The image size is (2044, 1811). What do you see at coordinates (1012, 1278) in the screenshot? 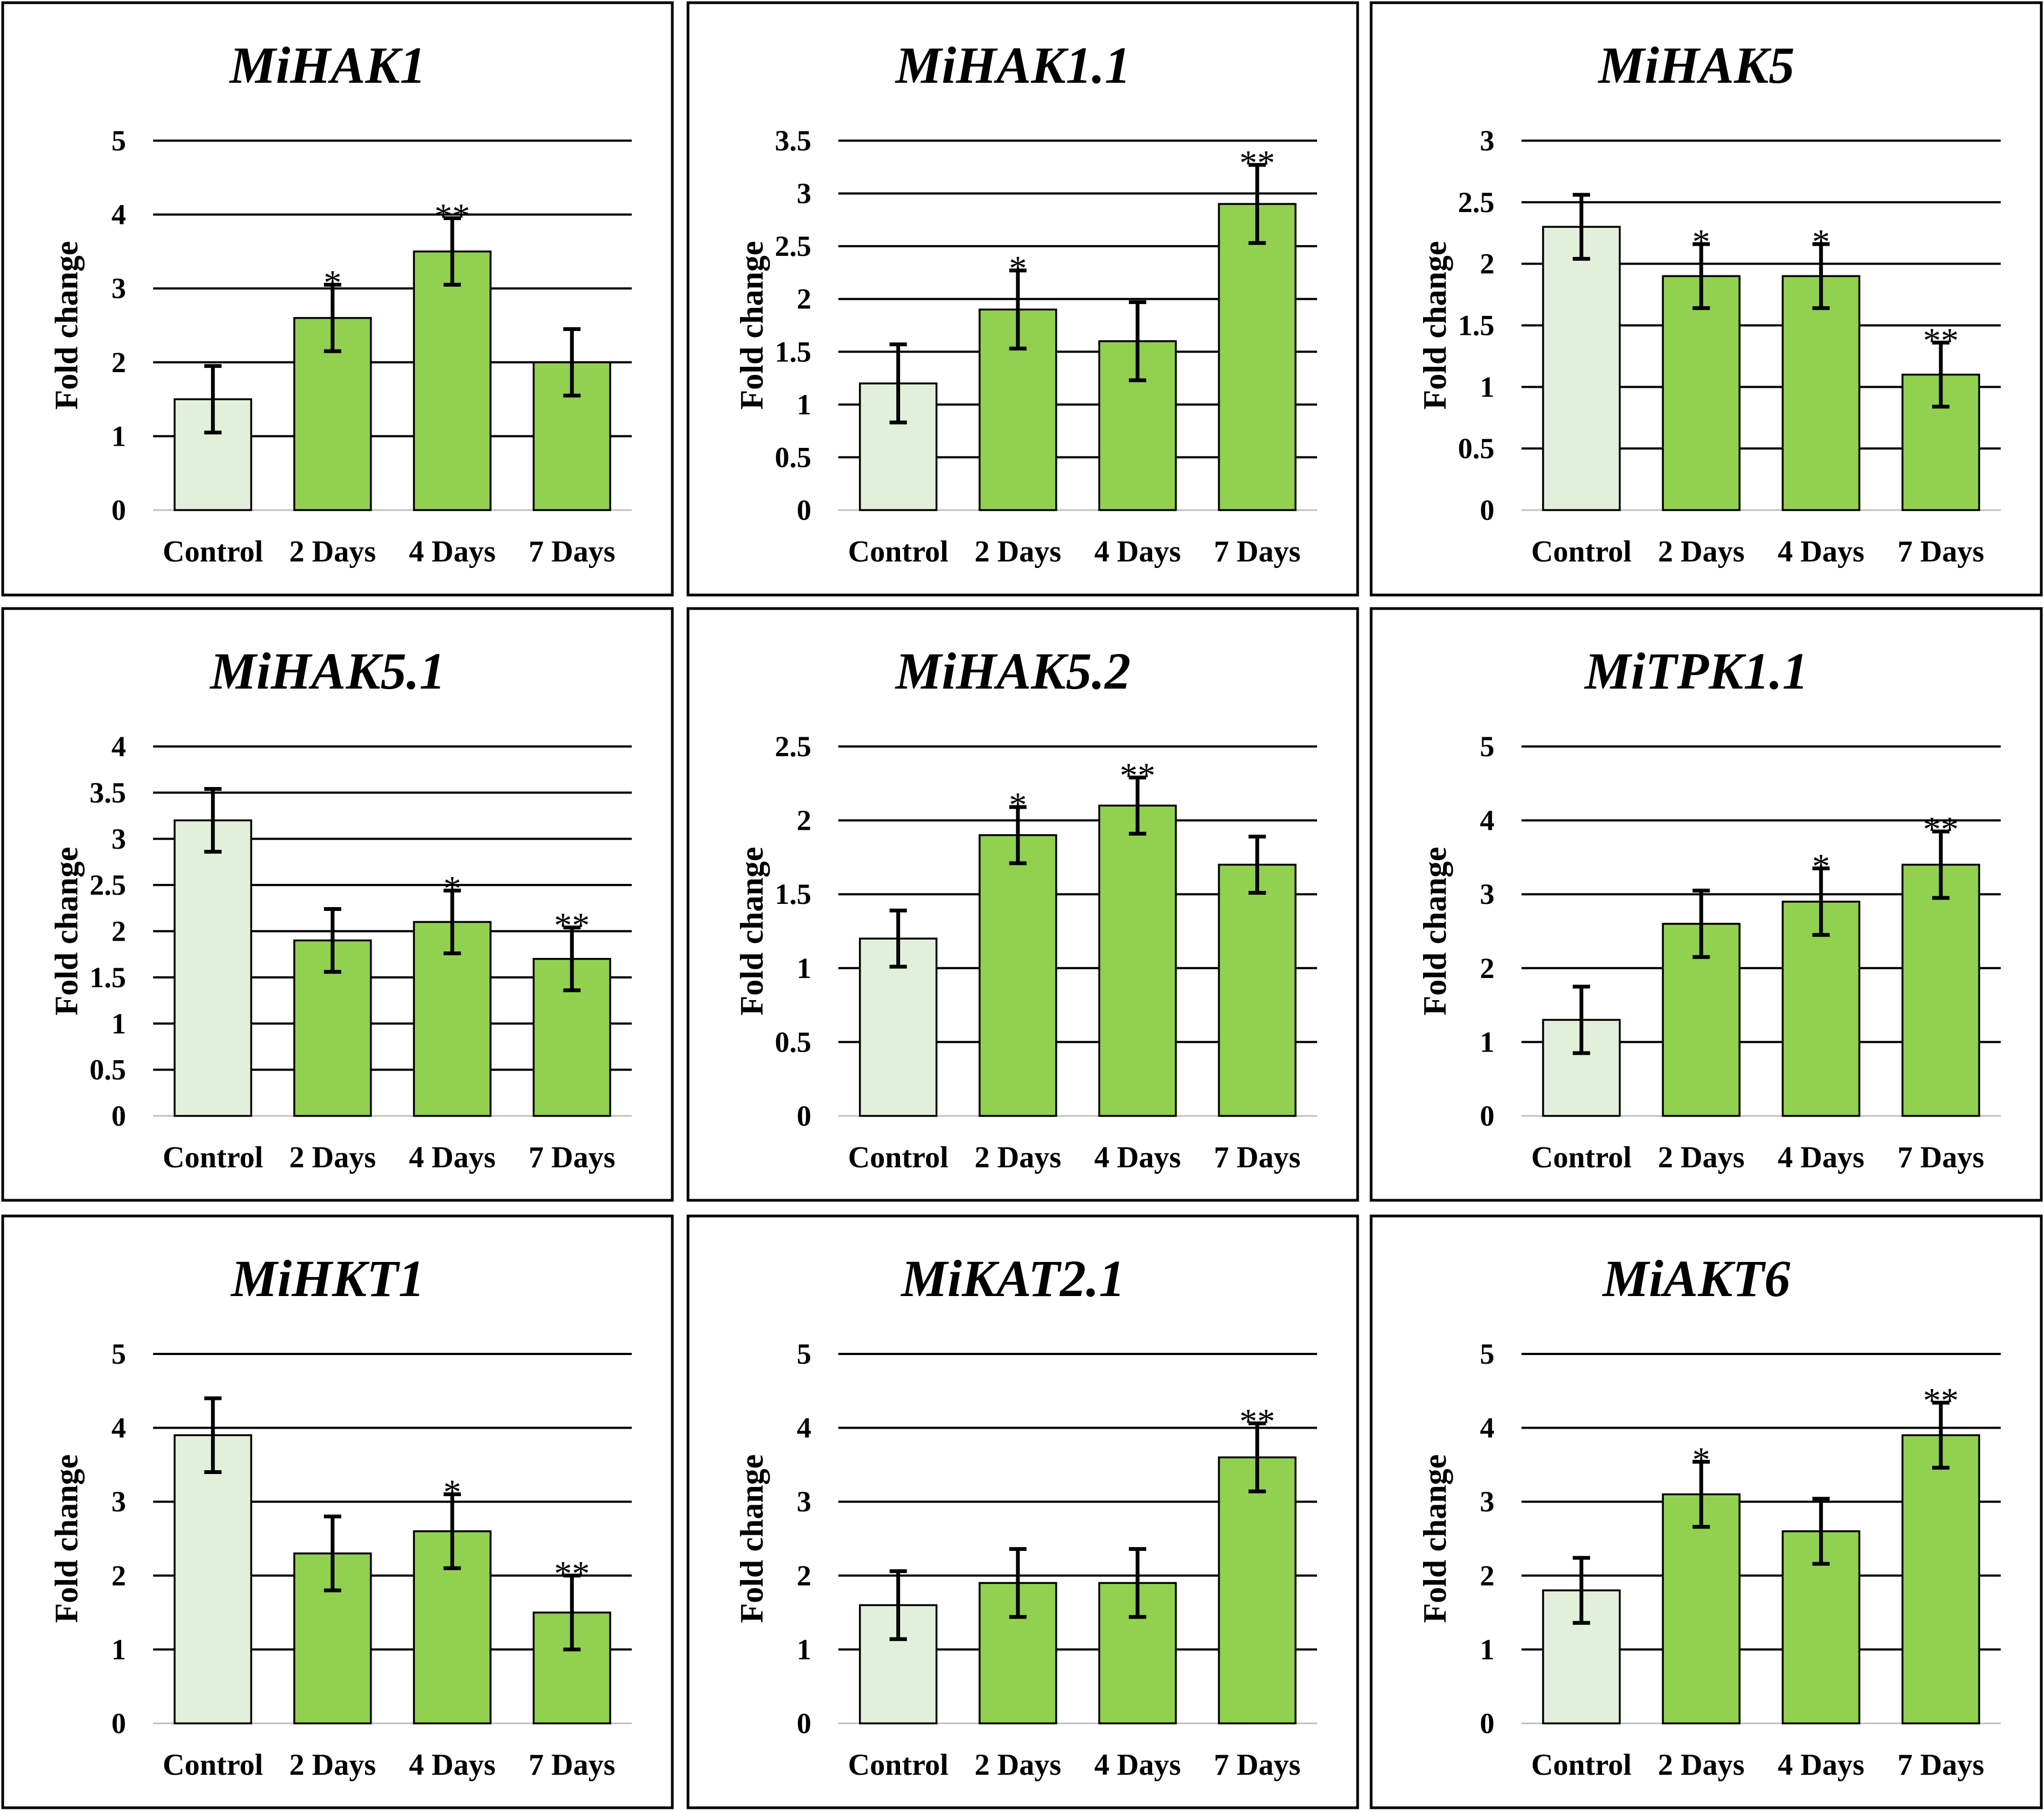
I see `chart-title: MiKAT2.1` at bounding box center [1012, 1278].